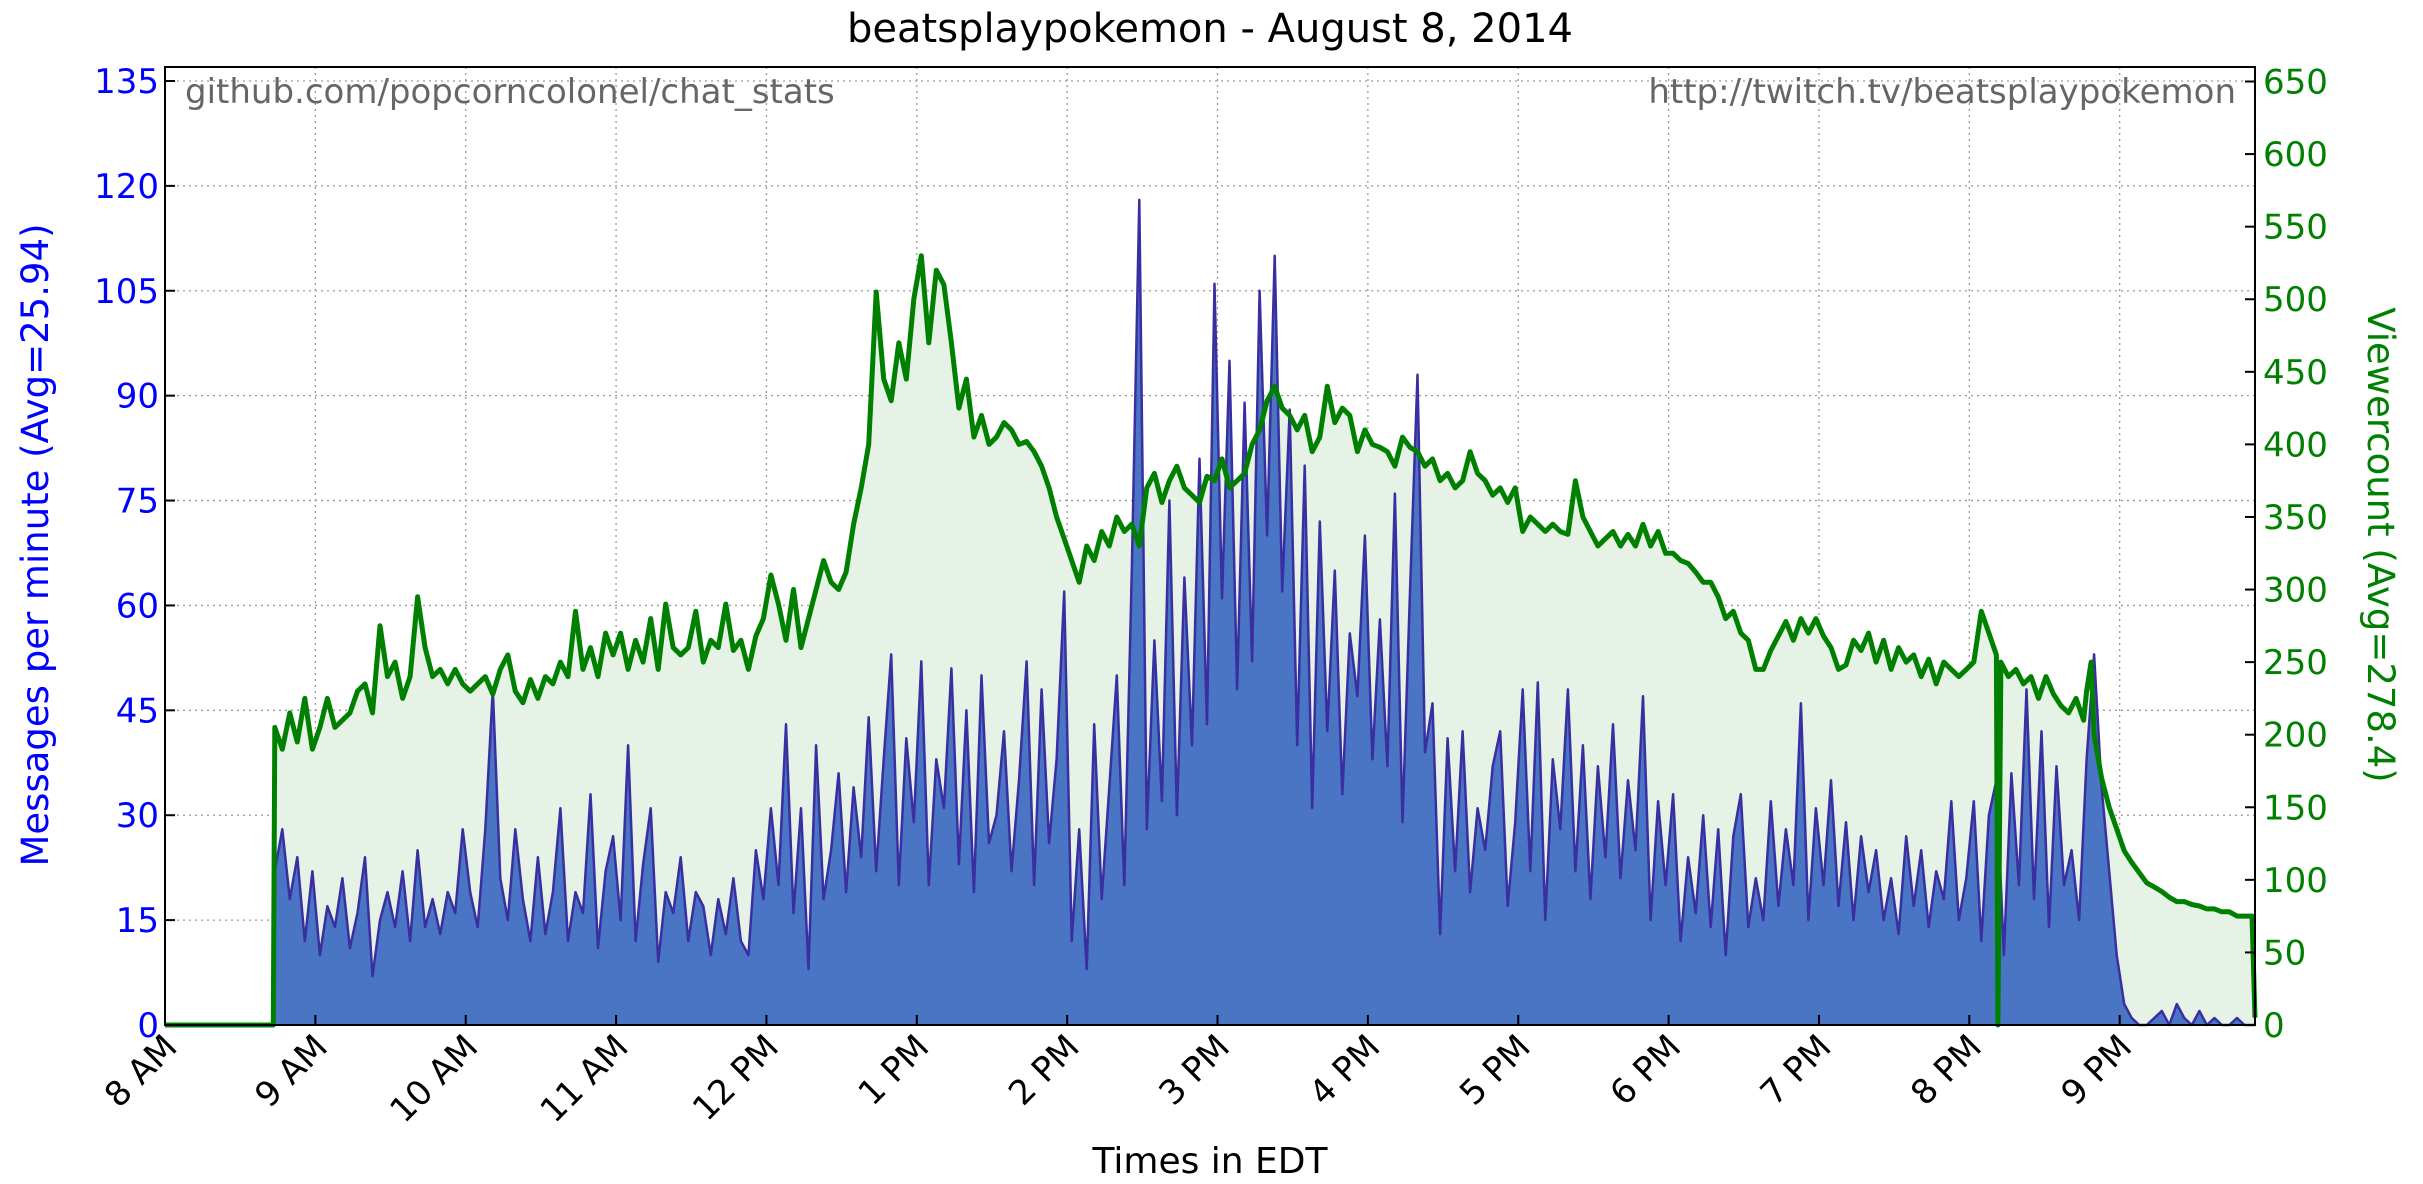 The image size is (2423, 1184). Describe the element at coordinates (35, 544) in the screenshot. I see `left-y-axis-label: Messages per minute (Avg=25.94)` at that location.